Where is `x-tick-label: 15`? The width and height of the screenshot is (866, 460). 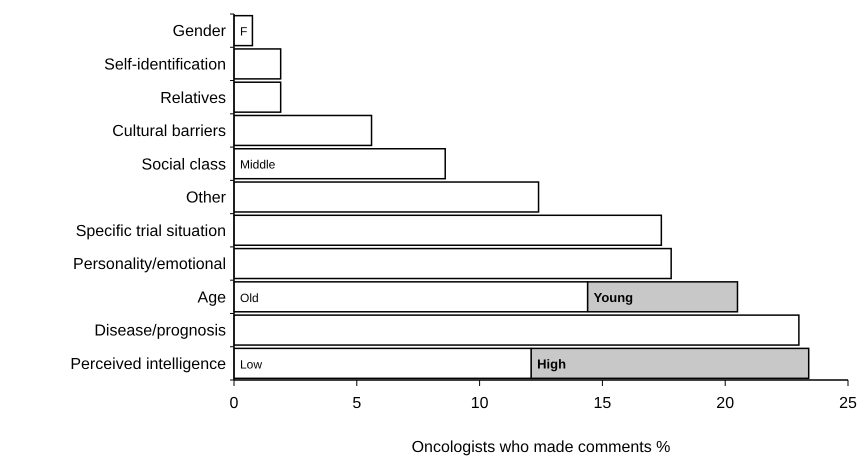 x-tick-label: 15 is located at coordinates (603, 403).